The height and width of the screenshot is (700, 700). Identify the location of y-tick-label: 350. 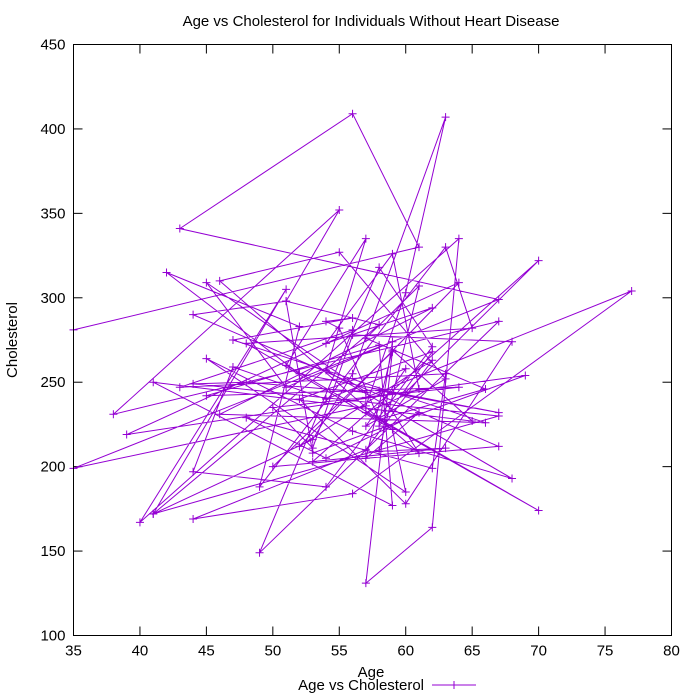
(52, 213).